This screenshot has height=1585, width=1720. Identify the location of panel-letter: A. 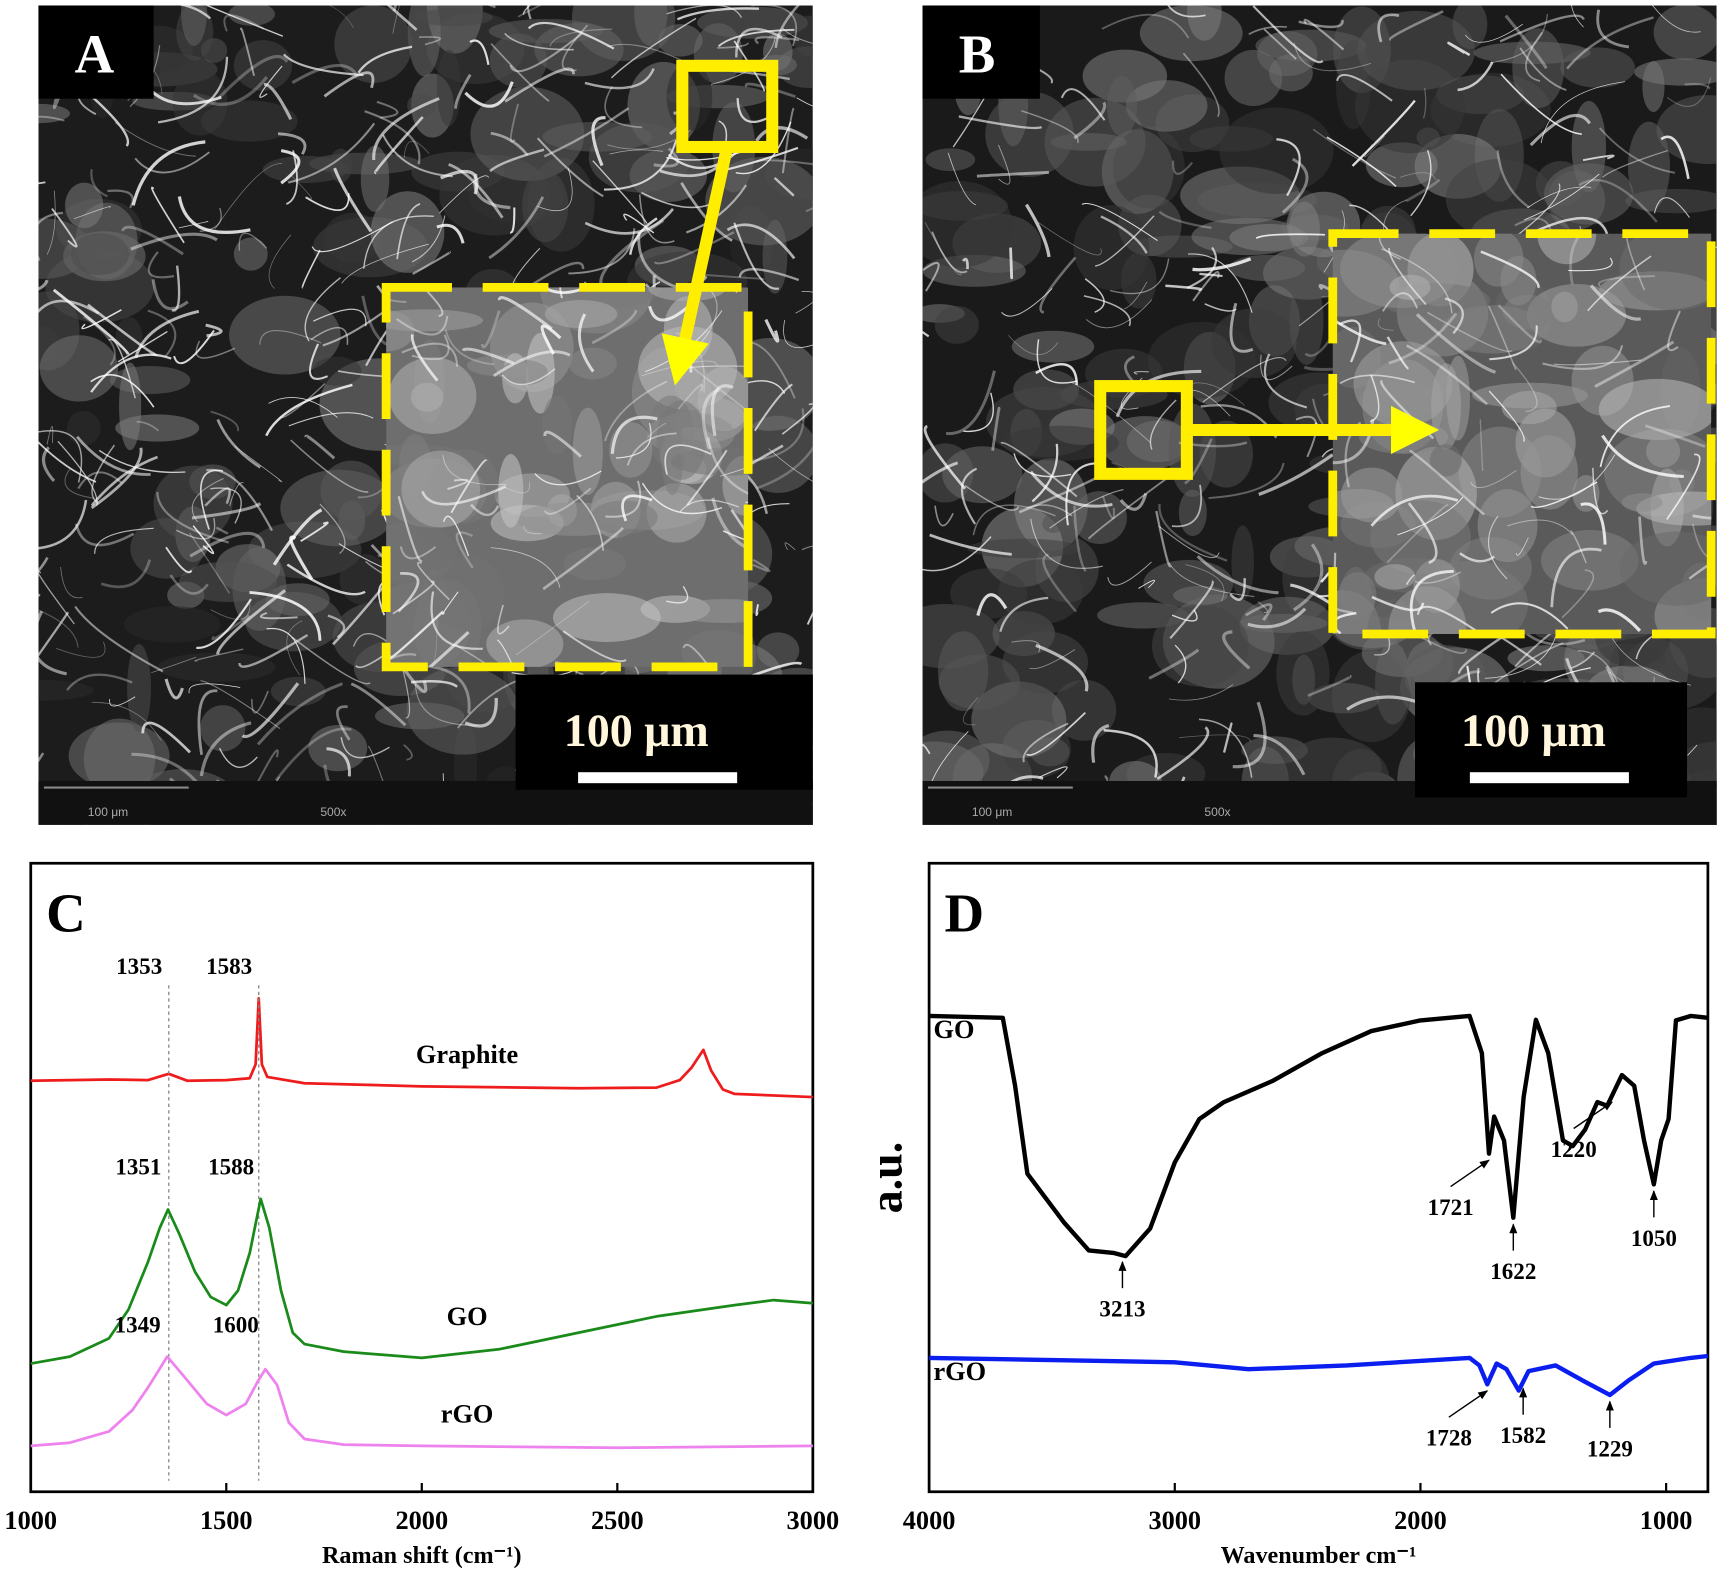
(95, 53).